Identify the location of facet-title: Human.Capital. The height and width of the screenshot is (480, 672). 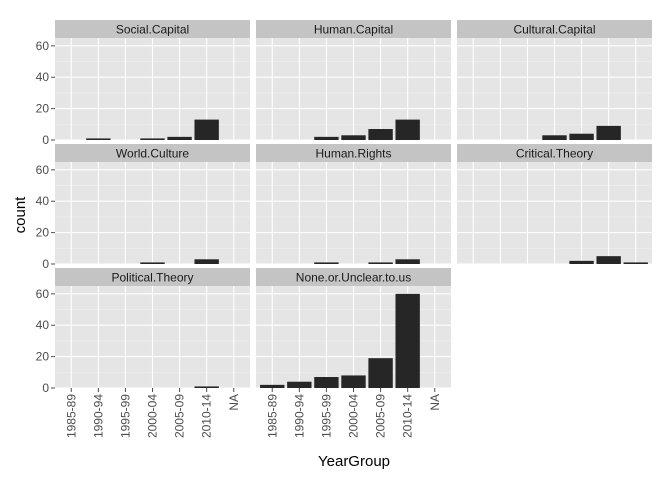
(353, 30).